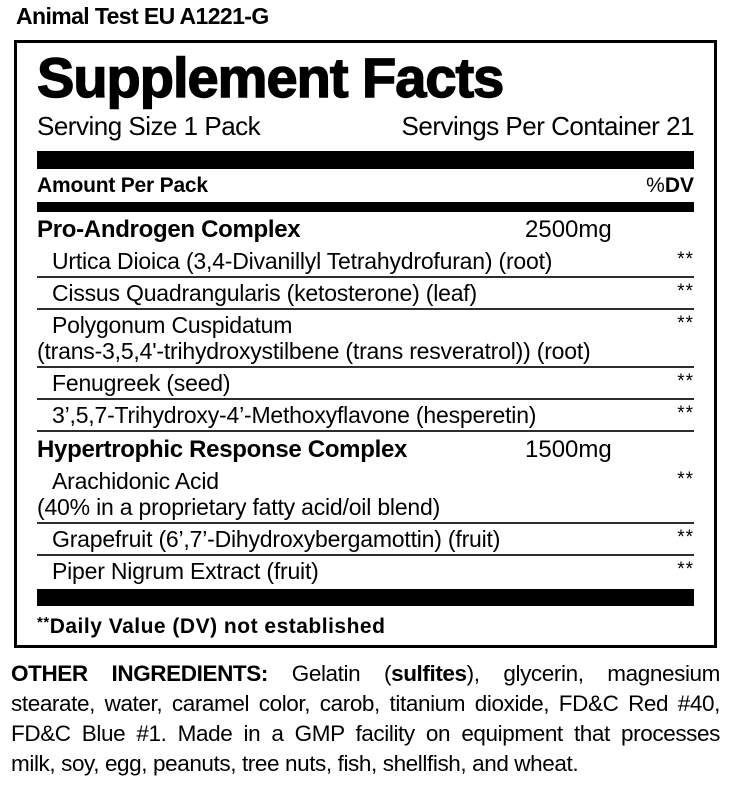  Describe the element at coordinates (365, 597) in the screenshot. I see `thick-divider-bar-bottom` at that location.